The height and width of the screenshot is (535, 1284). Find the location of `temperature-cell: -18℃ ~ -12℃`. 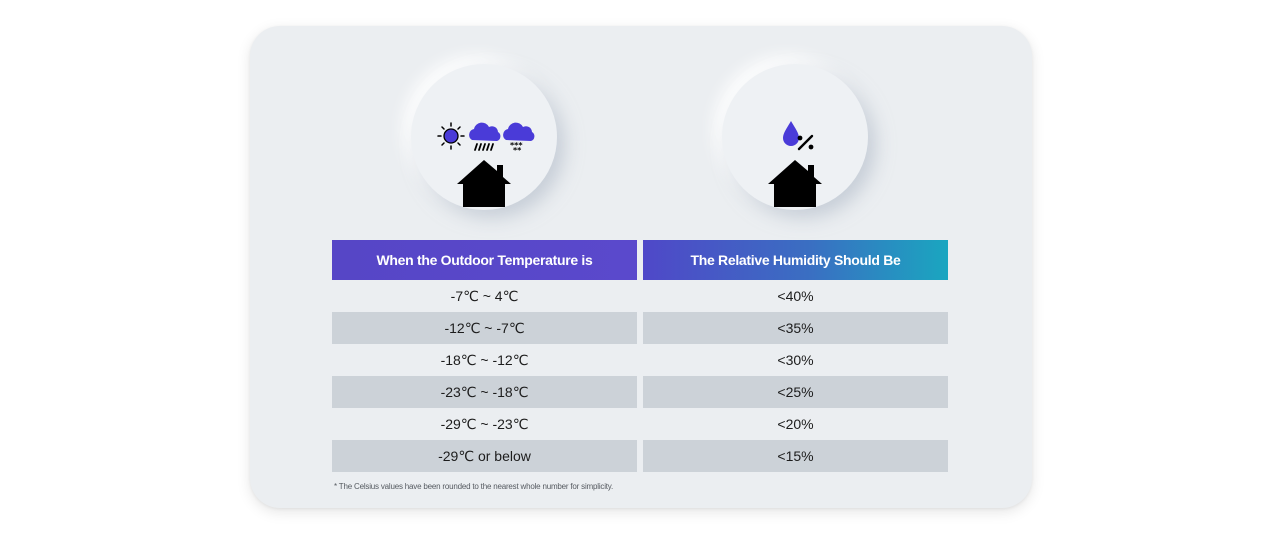

temperature-cell: -18℃ ~ -12℃ is located at coordinates (484, 359).